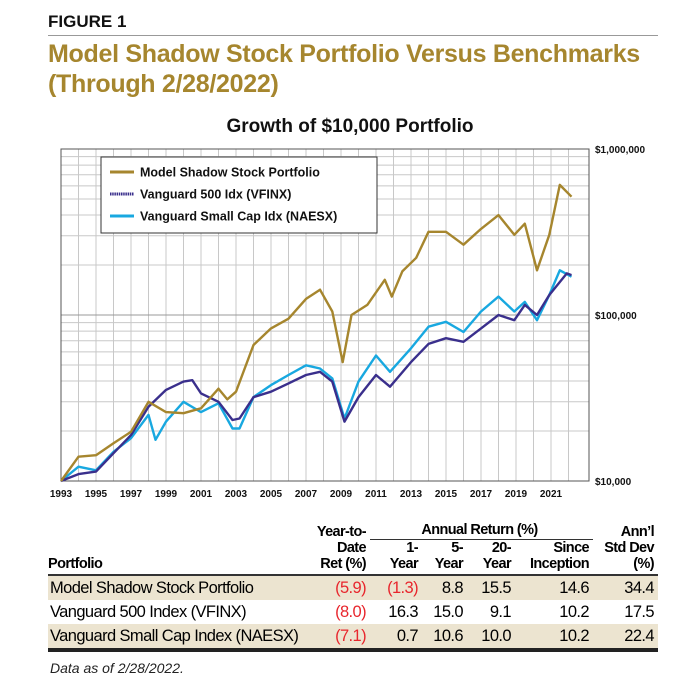 The height and width of the screenshot is (700, 700). I want to click on ytd-header: Year-to- Date Ret (%), so click(341, 548).